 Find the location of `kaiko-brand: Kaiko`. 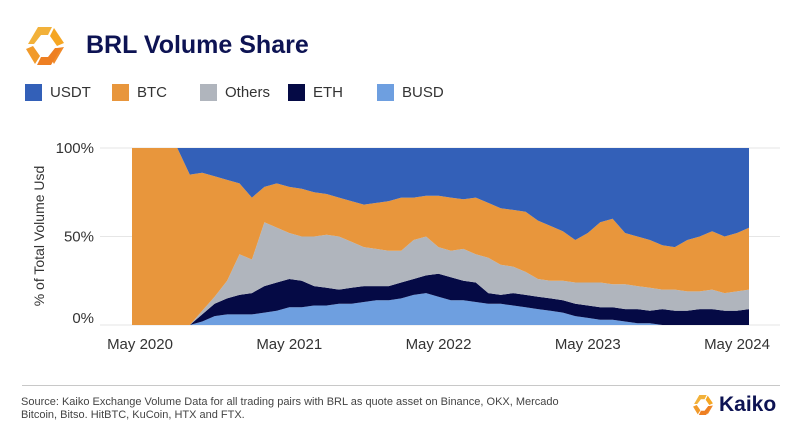

kaiko-brand: Kaiko is located at coordinates (734, 405).